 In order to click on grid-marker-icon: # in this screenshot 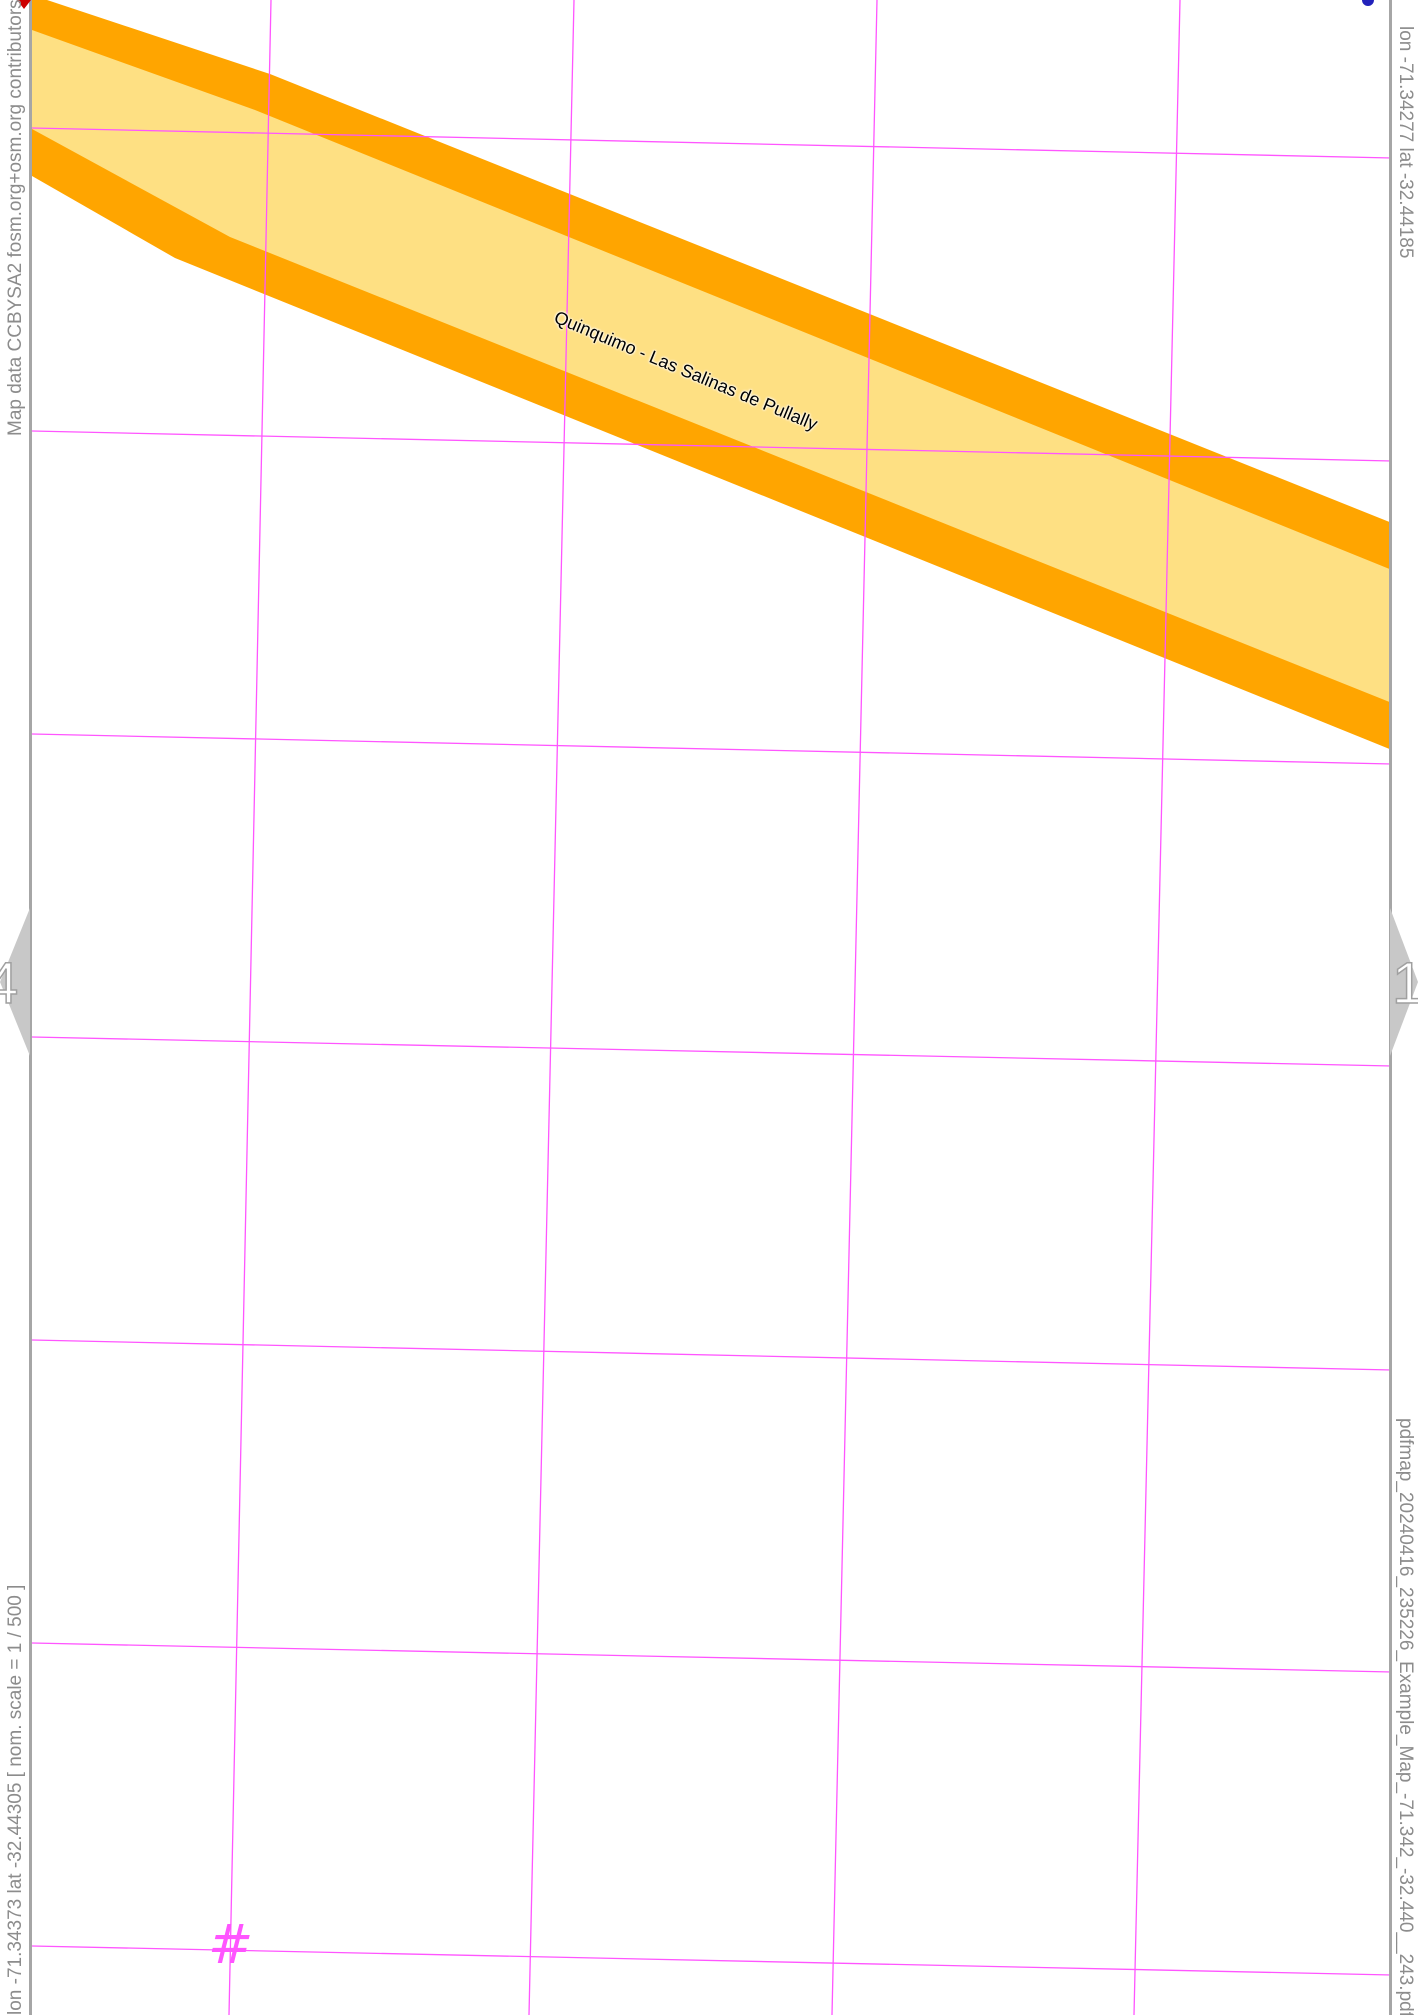, I will do `click(231, 1944)`.